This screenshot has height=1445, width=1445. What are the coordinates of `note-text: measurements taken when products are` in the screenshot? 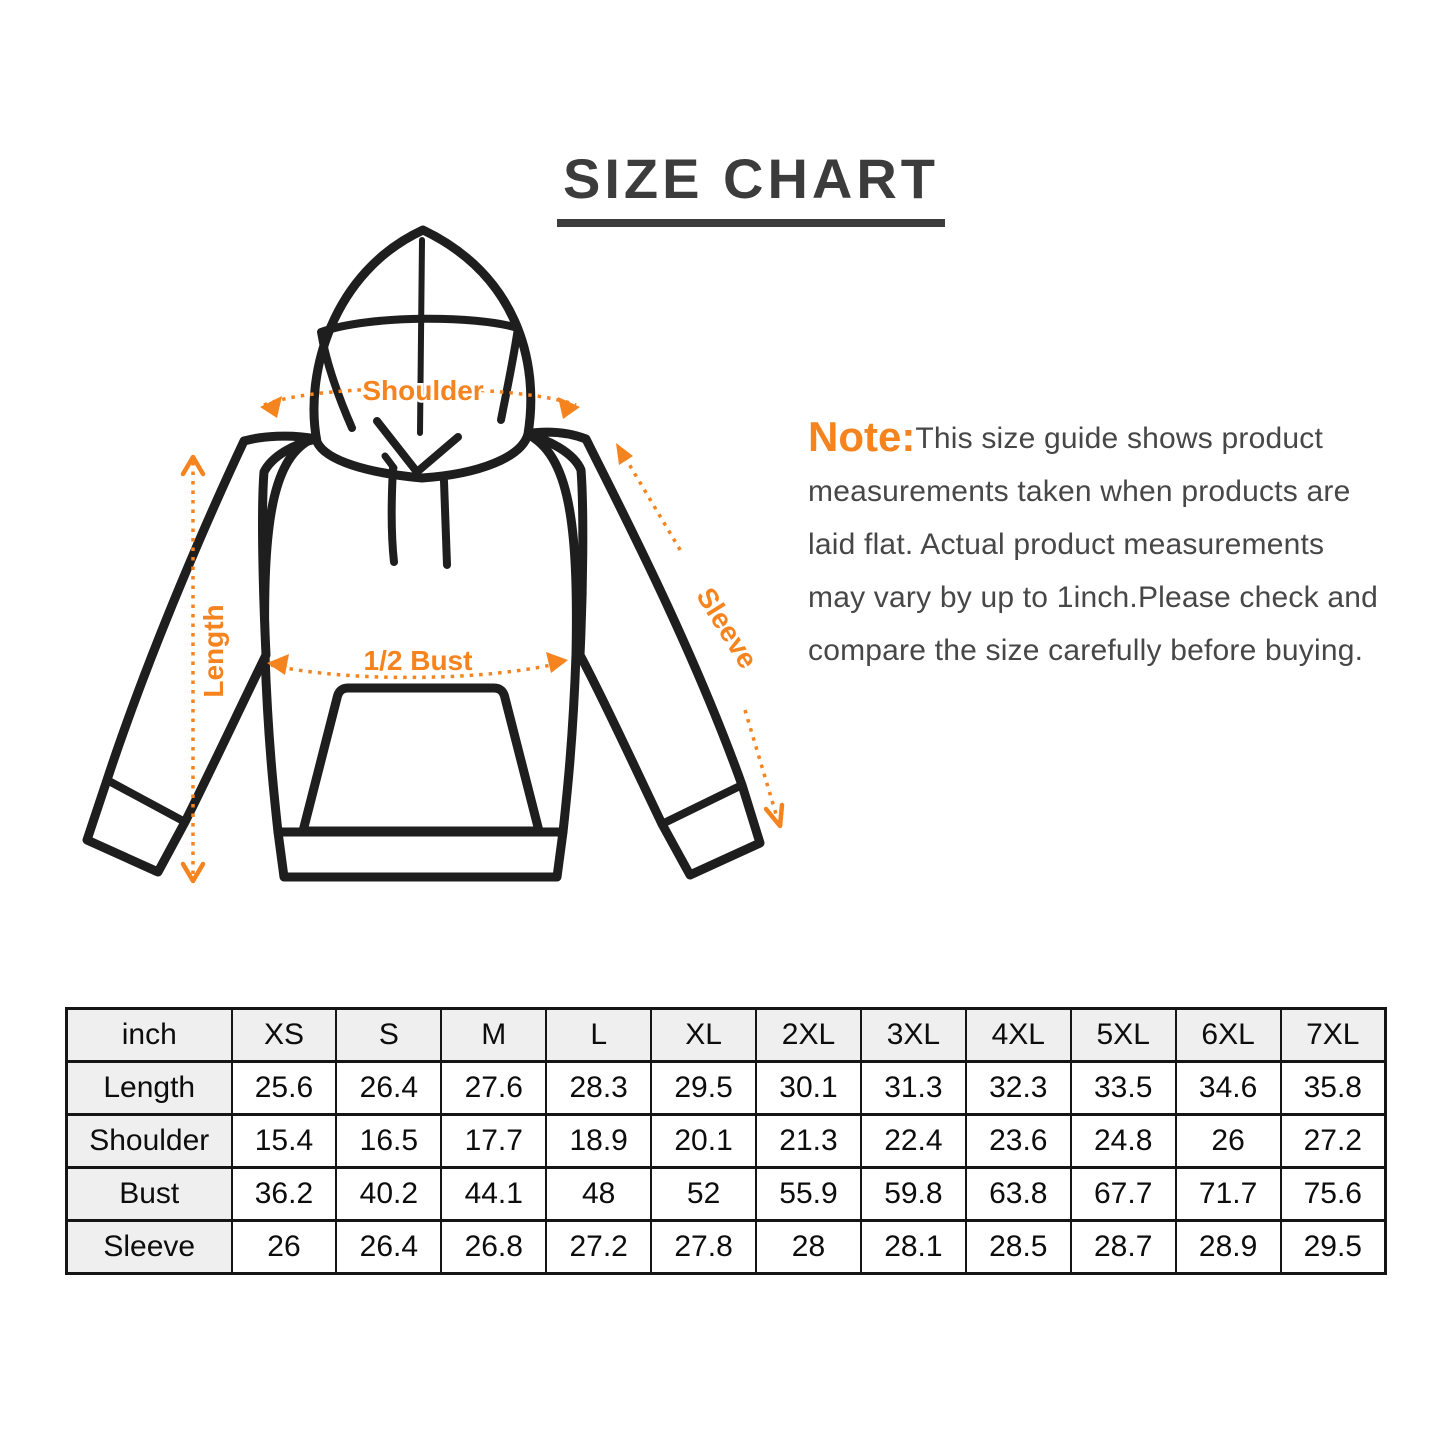 It's located at (1079, 491).